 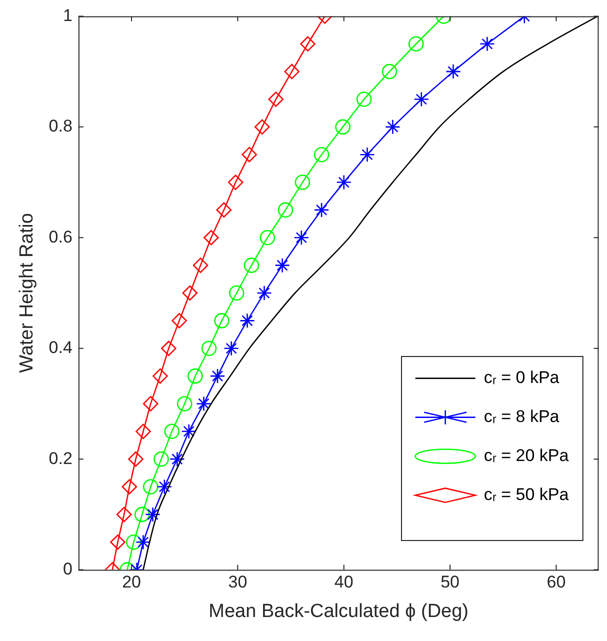 I want to click on x-tick-label: 60, so click(x=556, y=582).